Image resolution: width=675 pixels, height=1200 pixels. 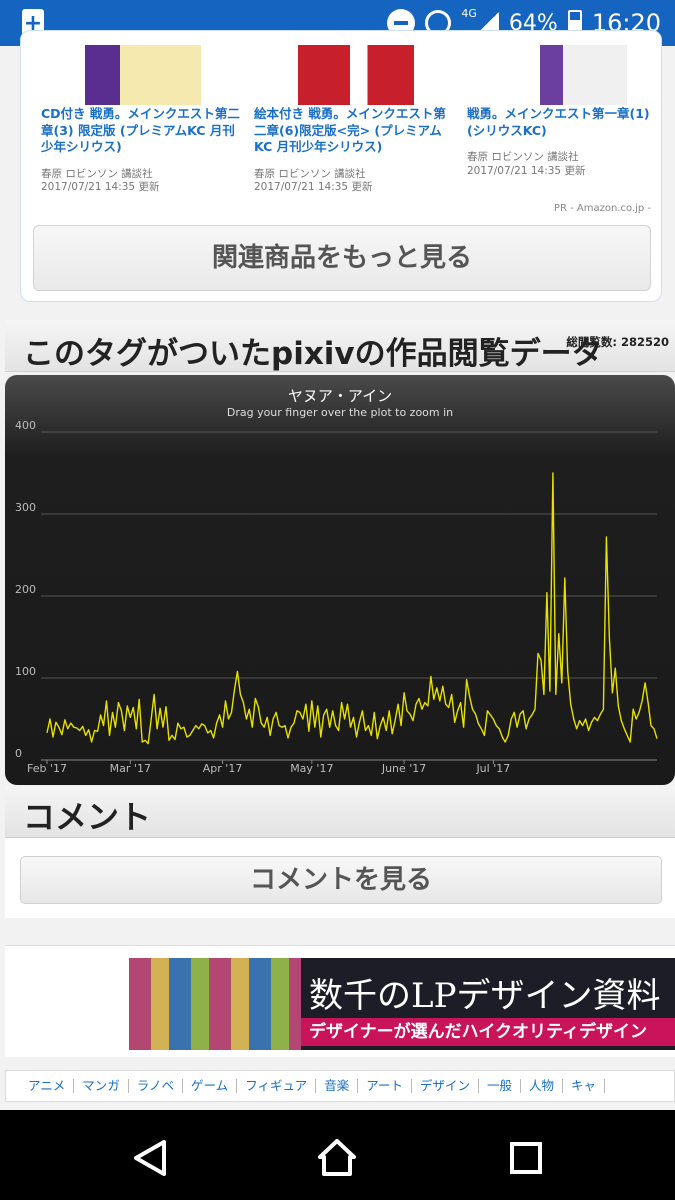 What do you see at coordinates (526, 1158) in the screenshot?
I see `recents-icon` at bounding box center [526, 1158].